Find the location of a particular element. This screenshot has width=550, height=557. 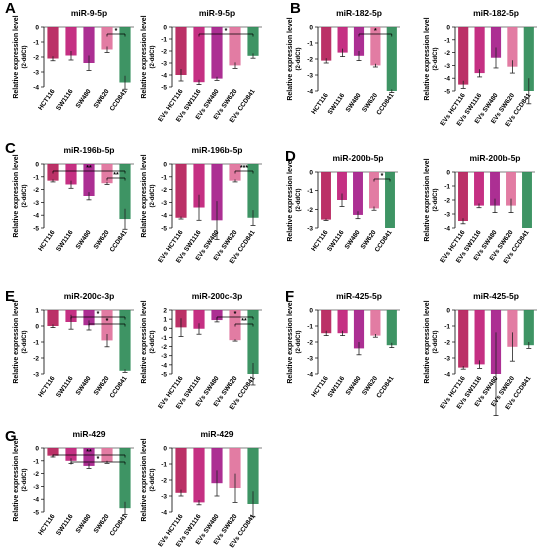

chart-title: miR-200c-3p is located at coordinates (89, 296).